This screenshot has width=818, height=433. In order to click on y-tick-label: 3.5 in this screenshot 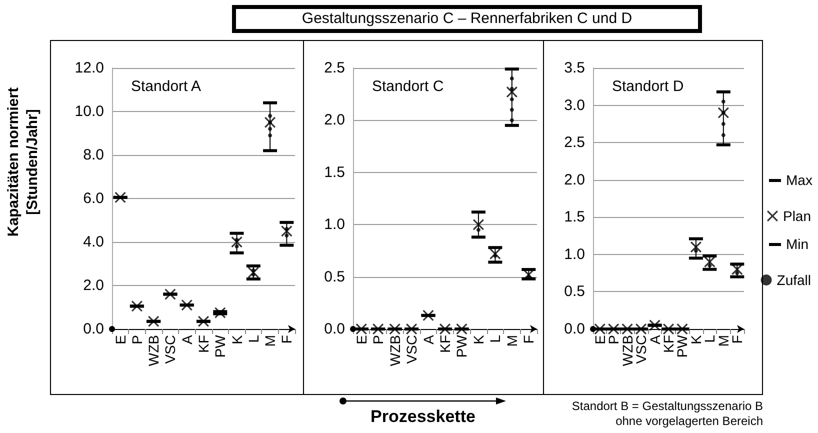, I will do `click(574, 68)`.